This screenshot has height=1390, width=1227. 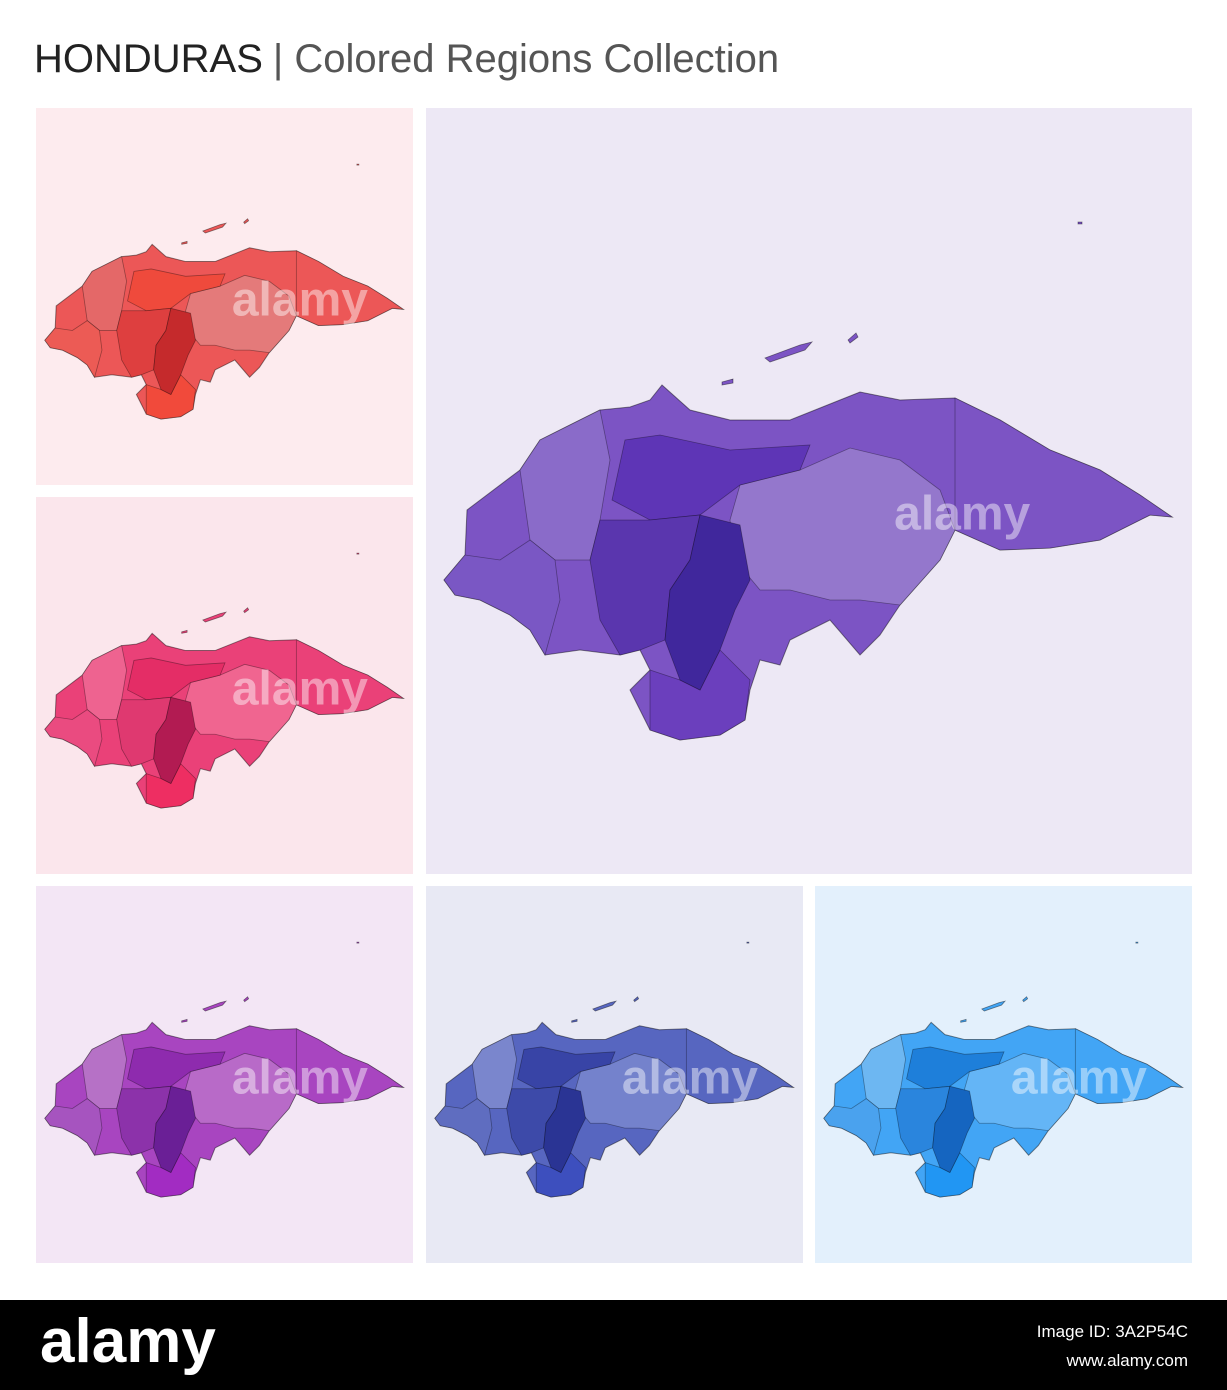 I want to click on site-url: www.alamy.com, so click(x=1126, y=1360).